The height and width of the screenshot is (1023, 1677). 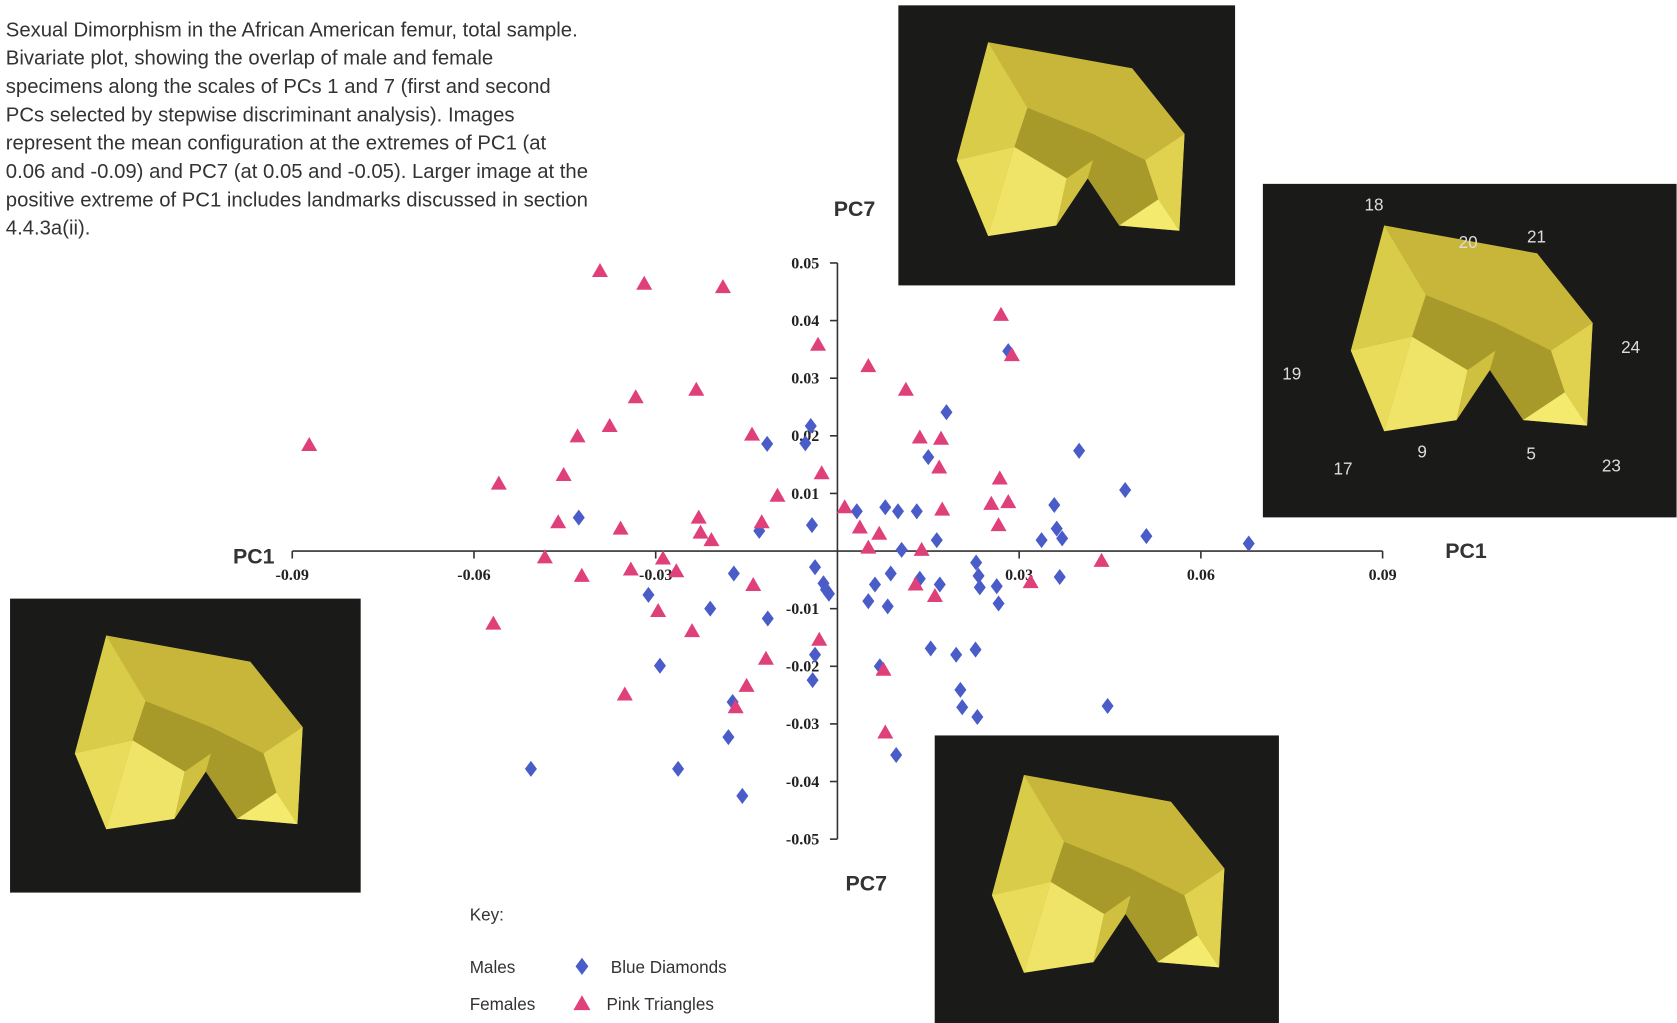 What do you see at coordinates (493, 967) in the screenshot?
I see `legend-name: Males` at bounding box center [493, 967].